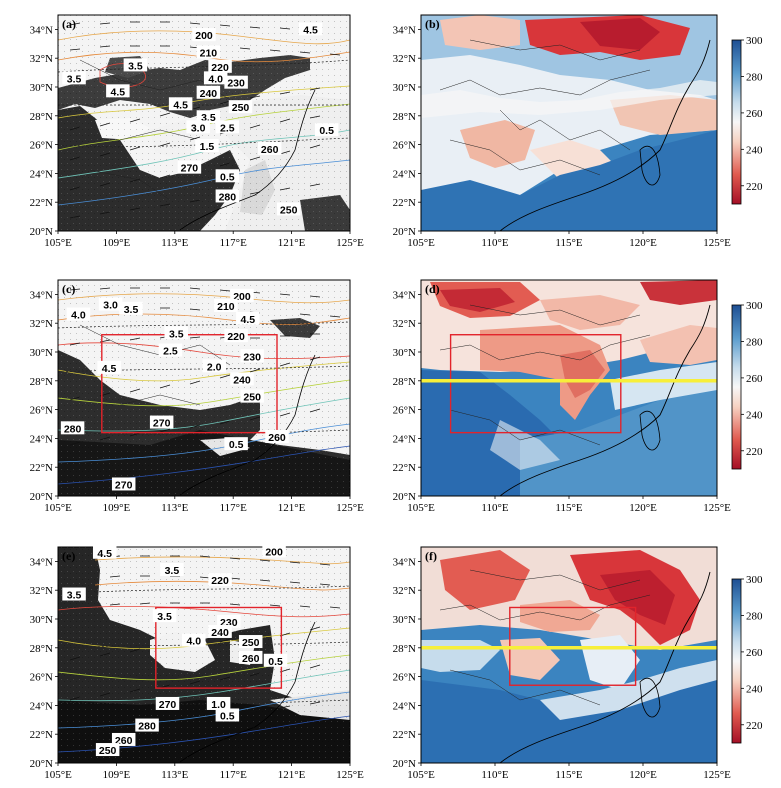  What do you see at coordinates (569, 240) in the screenshot?
I see `panel-b-x-ticks: 105°E 110°E 115°E 120°E 125°E` at bounding box center [569, 240].